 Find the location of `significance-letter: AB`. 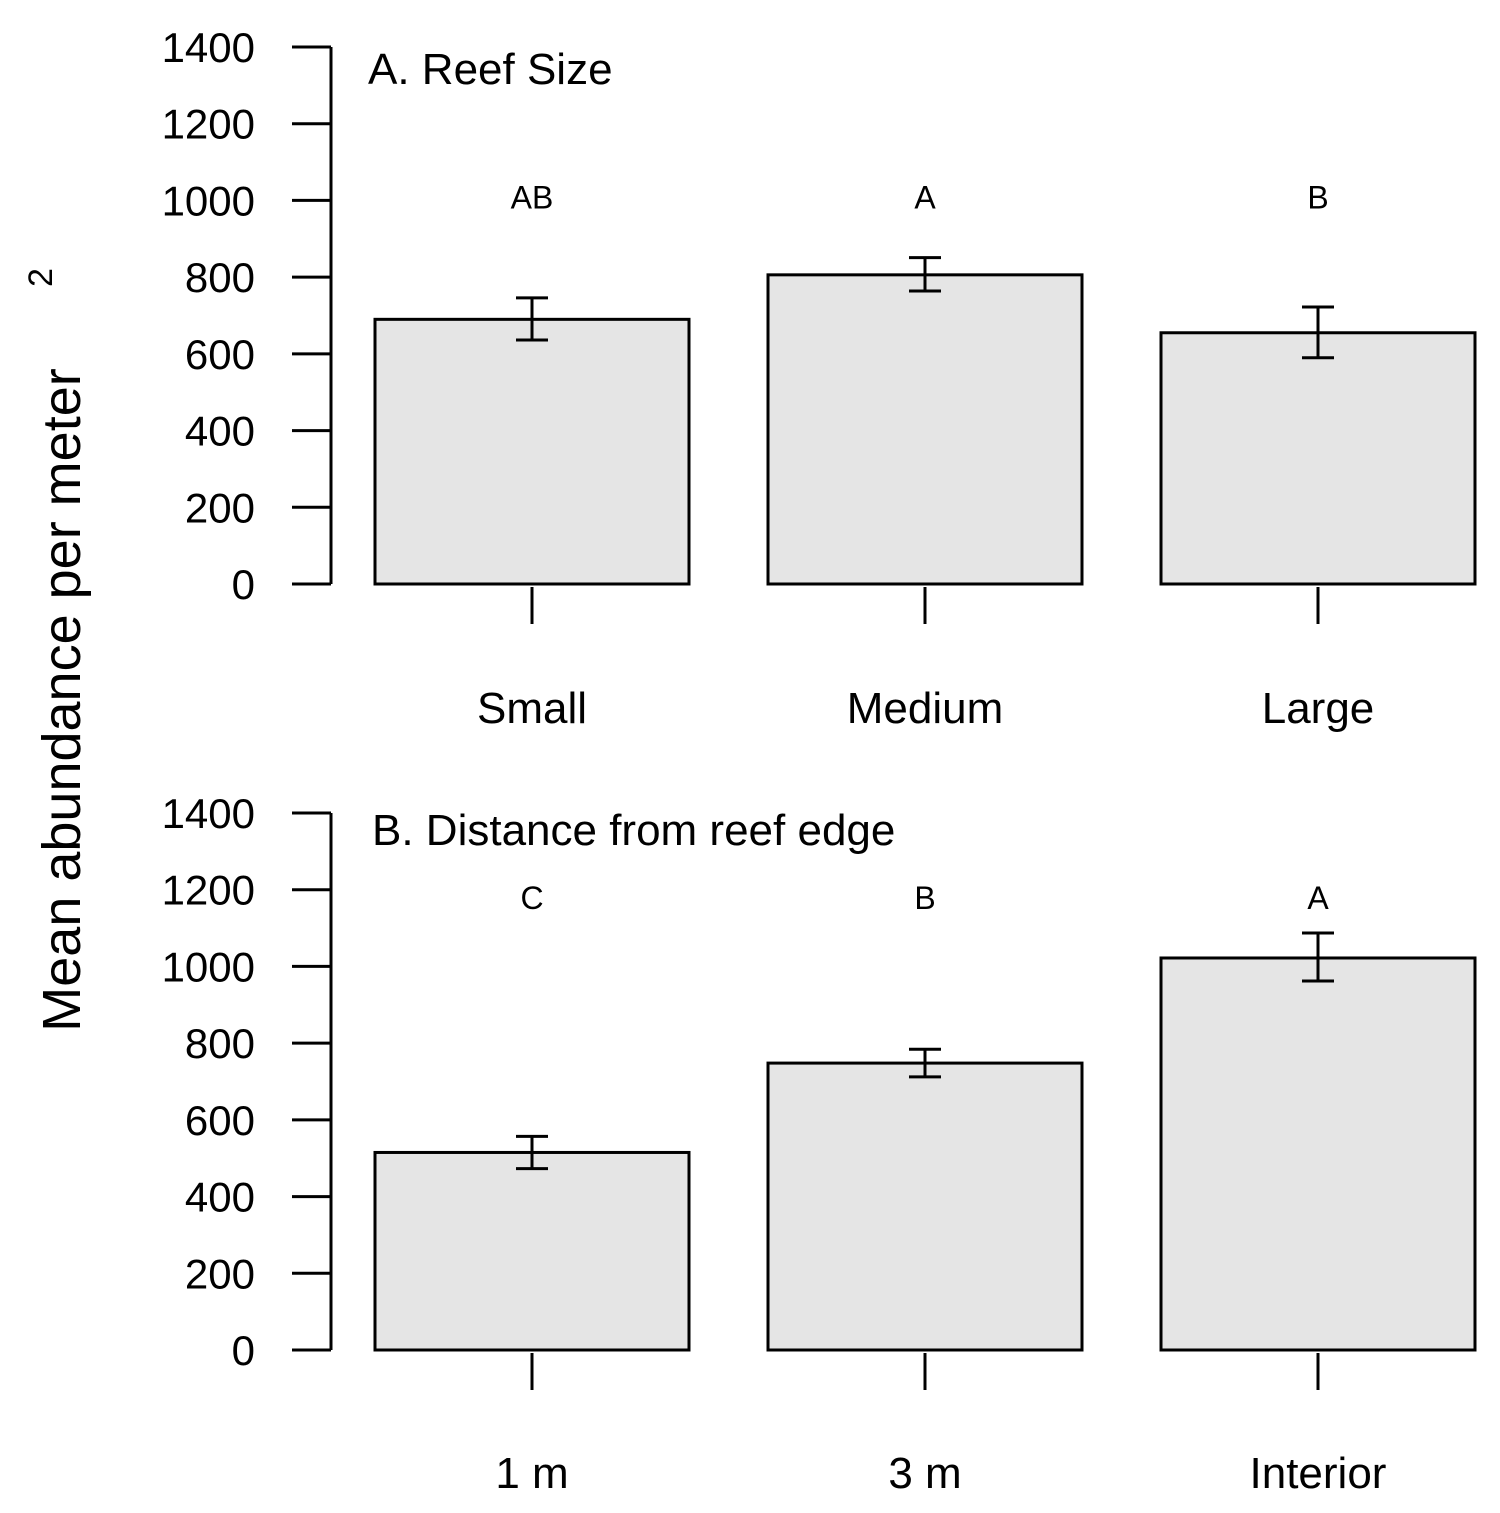

significance-letter: AB is located at coordinates (532, 197).